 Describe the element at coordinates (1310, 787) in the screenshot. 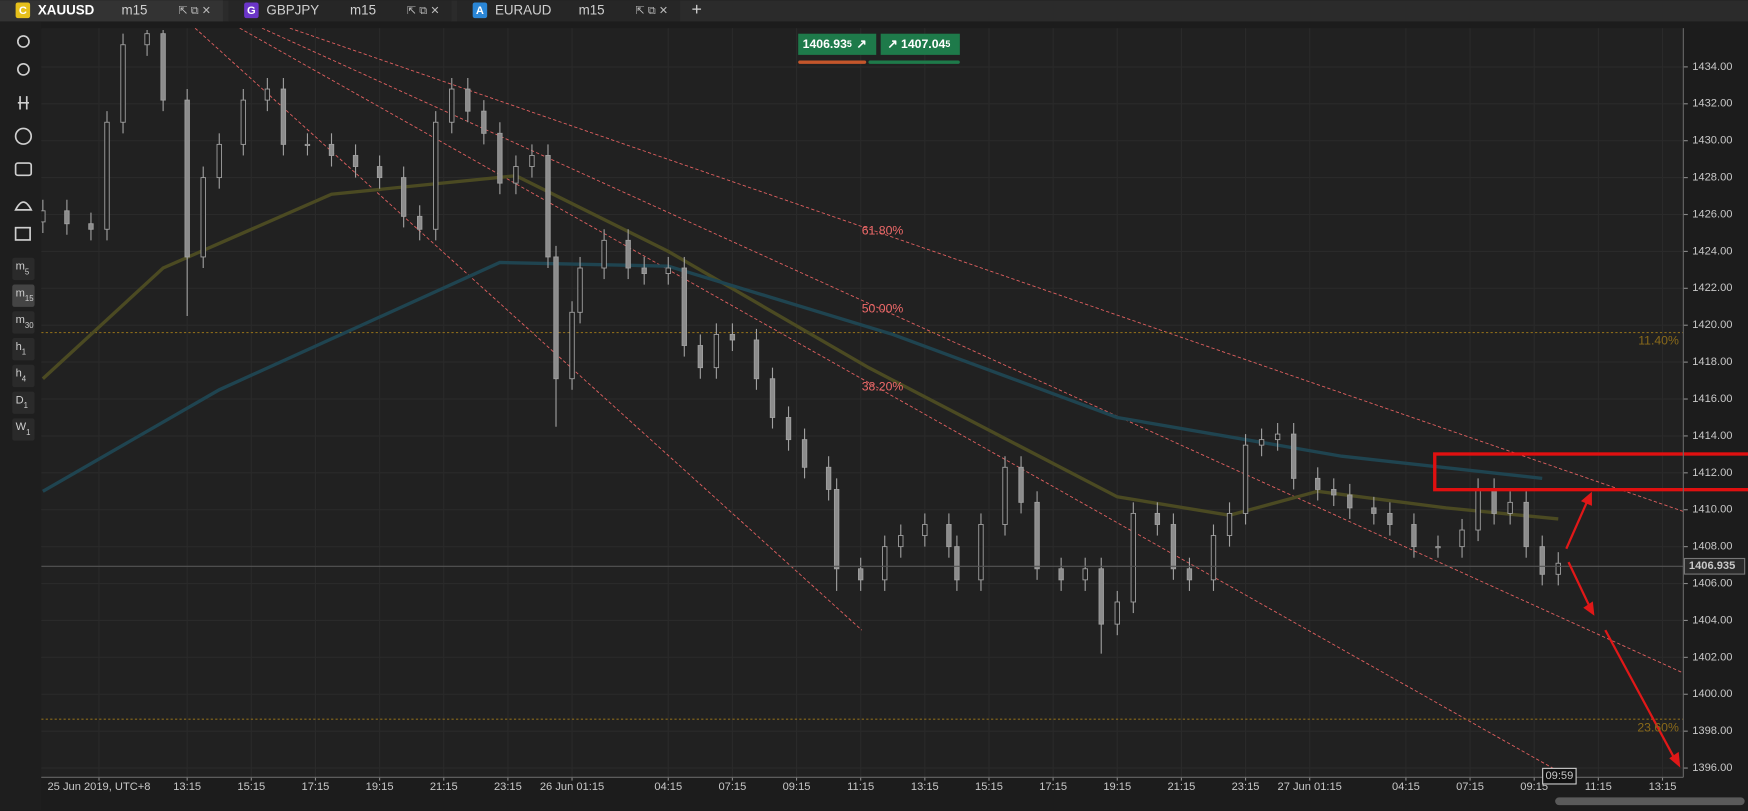

I see `x-tick-label: 27 Jun 01:15` at that location.